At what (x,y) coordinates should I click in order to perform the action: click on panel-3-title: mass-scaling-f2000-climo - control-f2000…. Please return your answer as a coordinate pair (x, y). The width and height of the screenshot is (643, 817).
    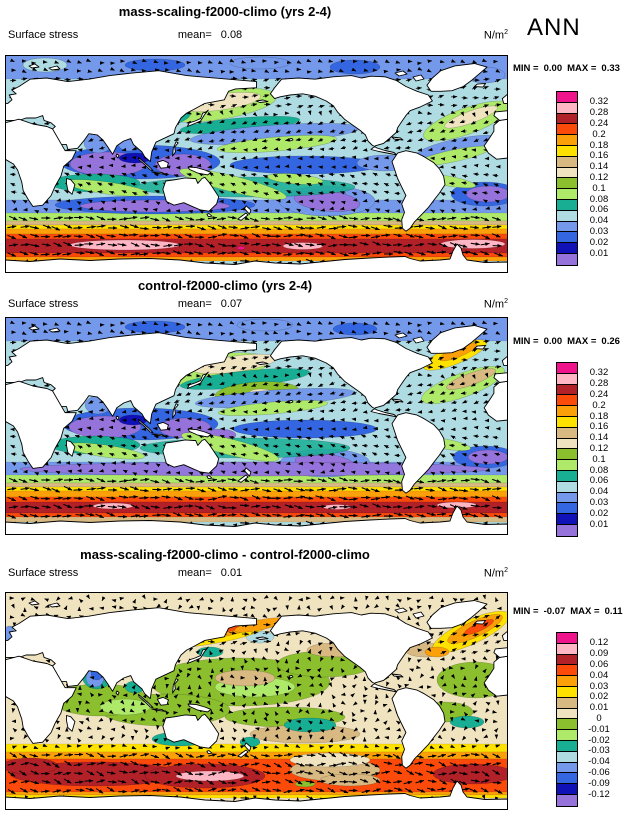
    Looking at the image, I should click on (225, 554).